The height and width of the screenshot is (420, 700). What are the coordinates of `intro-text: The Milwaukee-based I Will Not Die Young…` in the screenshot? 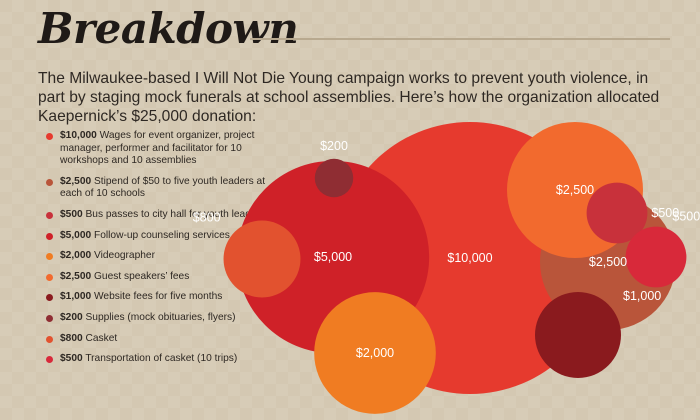 It's located at (349, 97).